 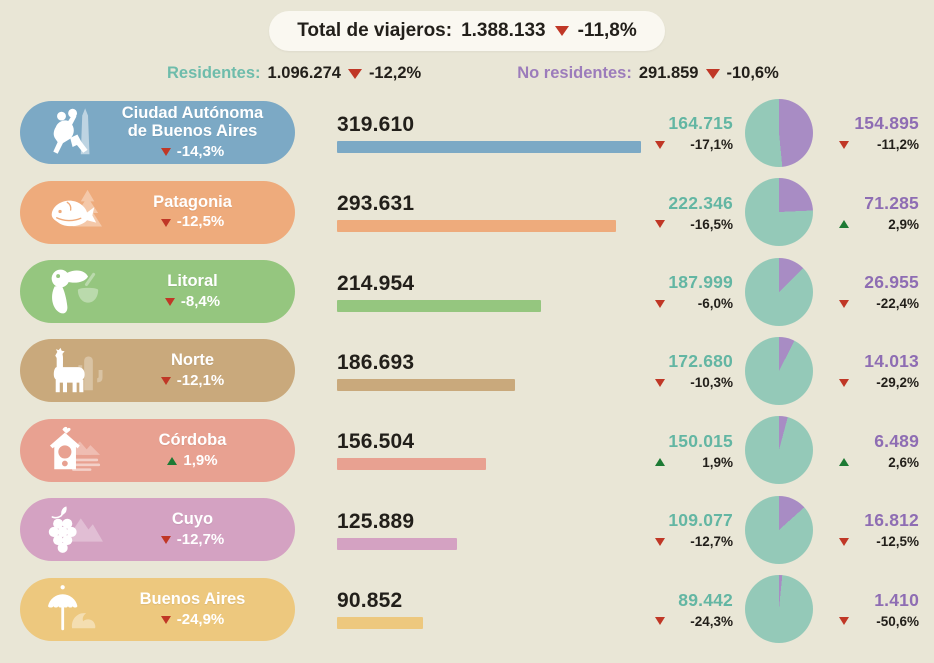 What do you see at coordinates (395, 73) in the screenshot?
I see `residents-change: -12,2%` at bounding box center [395, 73].